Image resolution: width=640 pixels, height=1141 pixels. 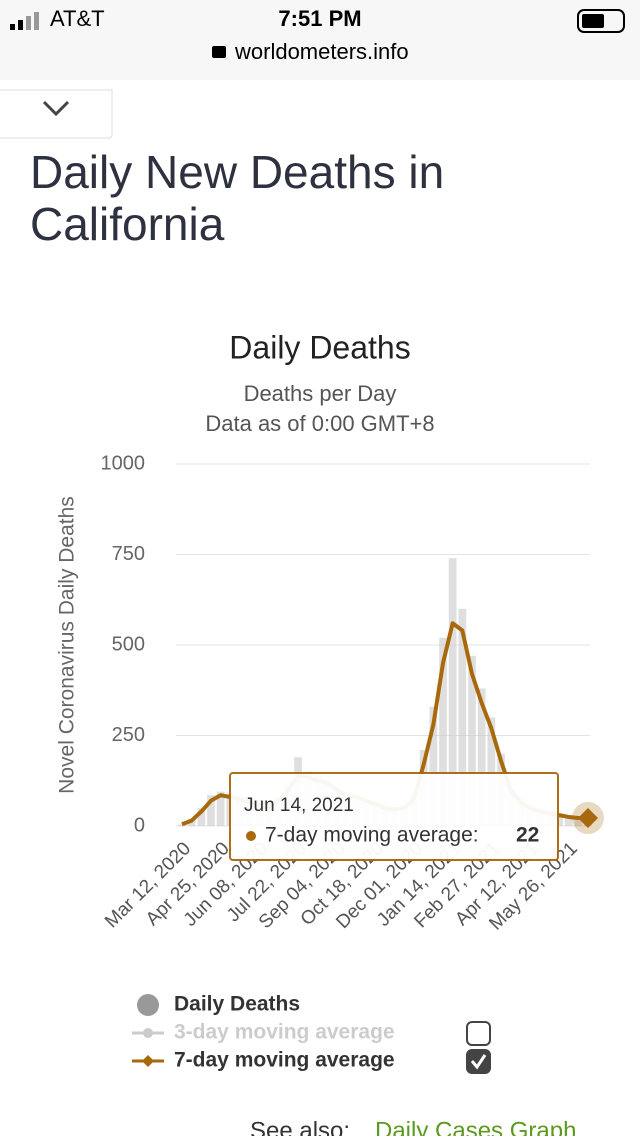 I want to click on clock: 7:51 PM, so click(x=319, y=18).